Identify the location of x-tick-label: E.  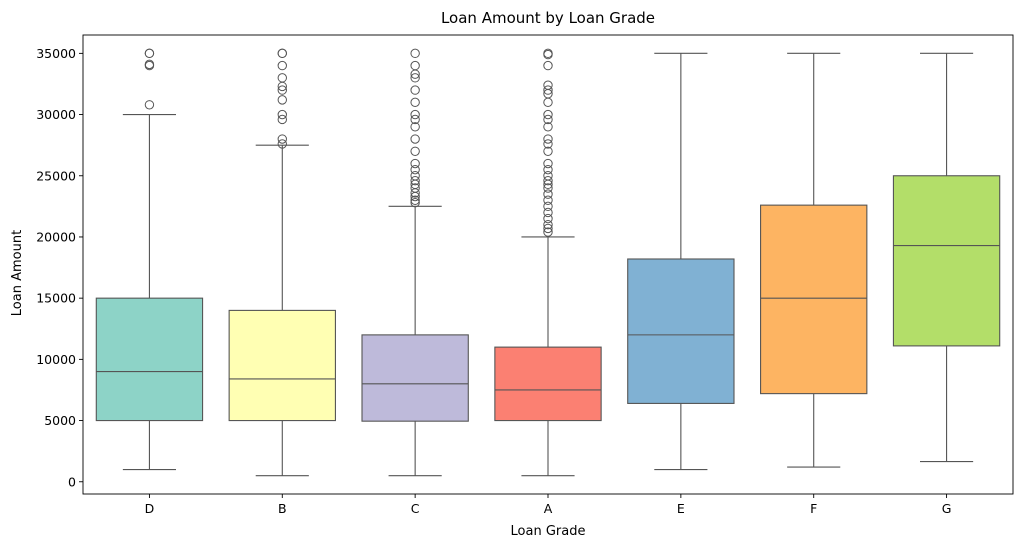
(681, 508).